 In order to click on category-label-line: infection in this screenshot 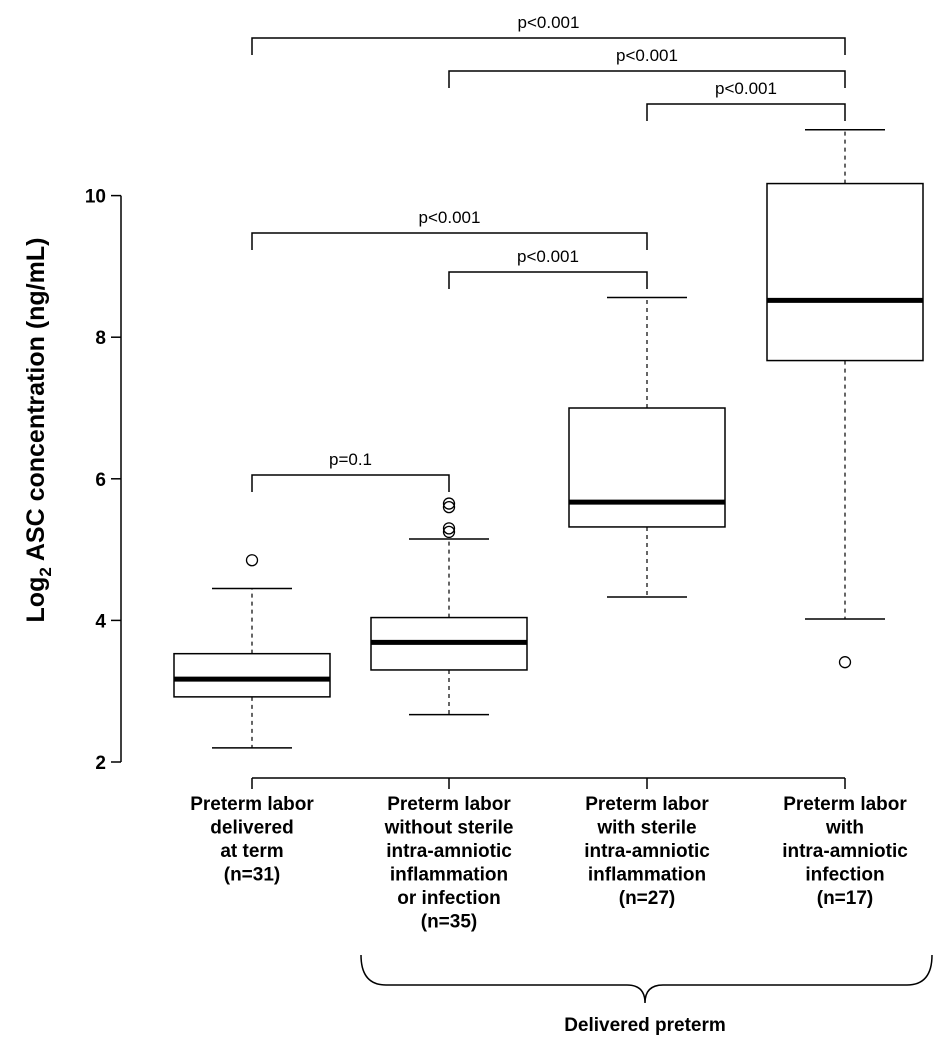, I will do `click(844, 875)`.